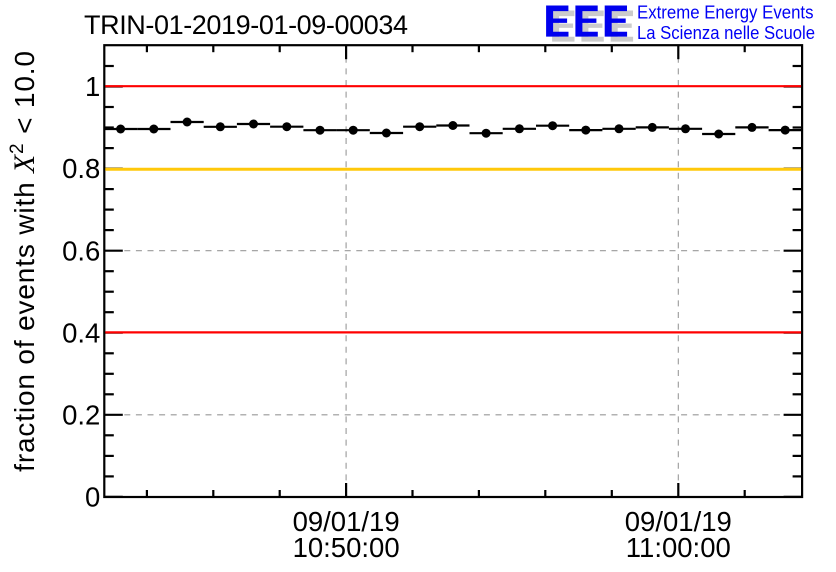  What do you see at coordinates (726, 32) in the screenshot?
I see `svg-text: La Scienza nelle Scuole` at bounding box center [726, 32].